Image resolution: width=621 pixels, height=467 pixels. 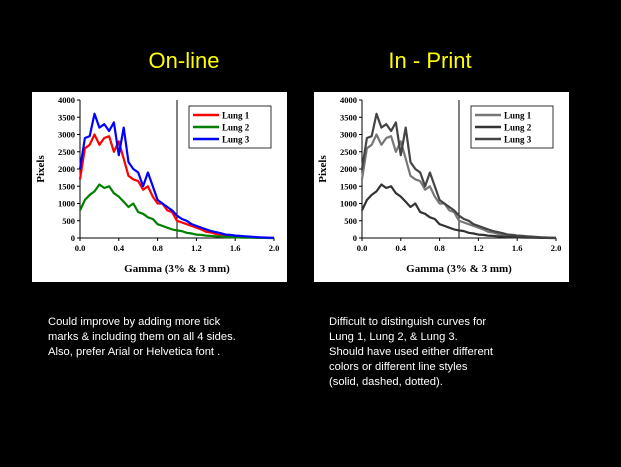 What do you see at coordinates (184, 60) in the screenshot?
I see `left-chart-heading: On-line` at bounding box center [184, 60].